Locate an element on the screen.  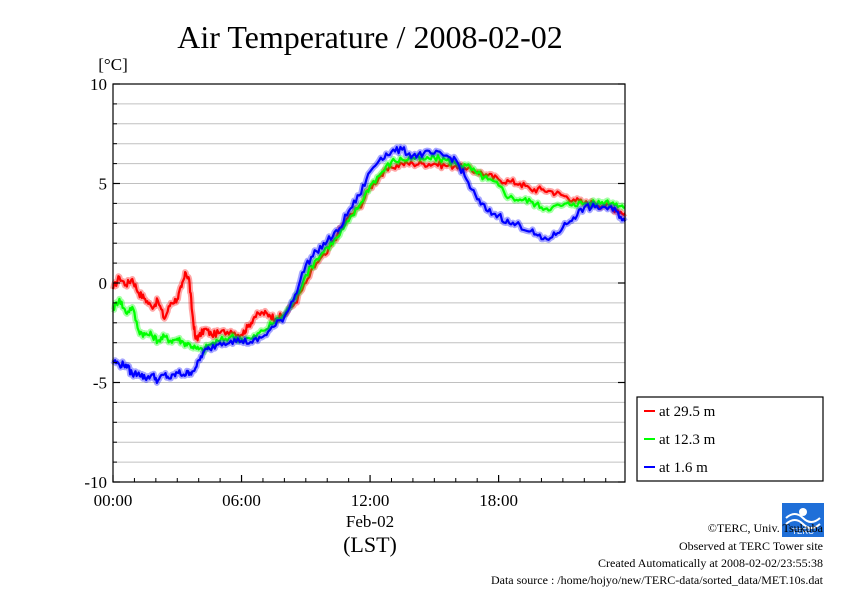
y-tick-label: 10 is located at coordinates (98, 84).